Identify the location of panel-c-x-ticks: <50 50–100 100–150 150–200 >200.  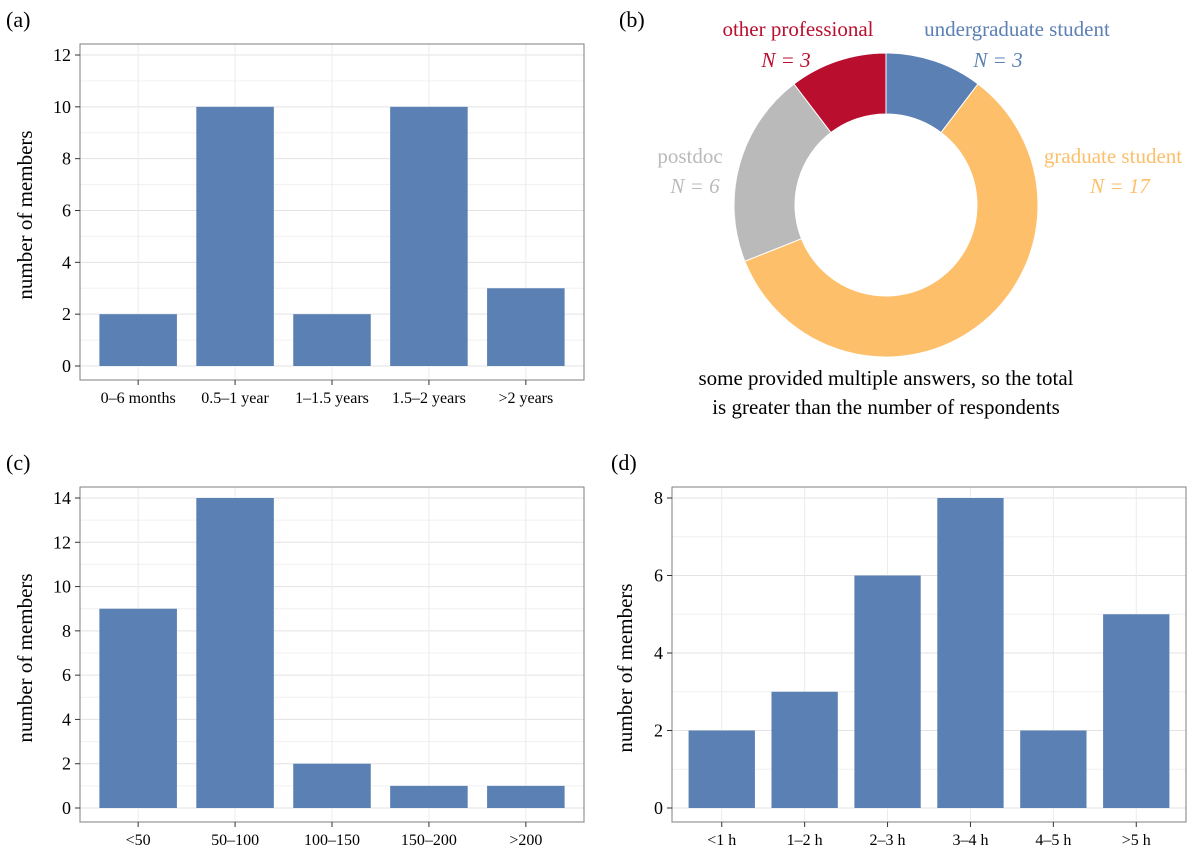
(334, 835).